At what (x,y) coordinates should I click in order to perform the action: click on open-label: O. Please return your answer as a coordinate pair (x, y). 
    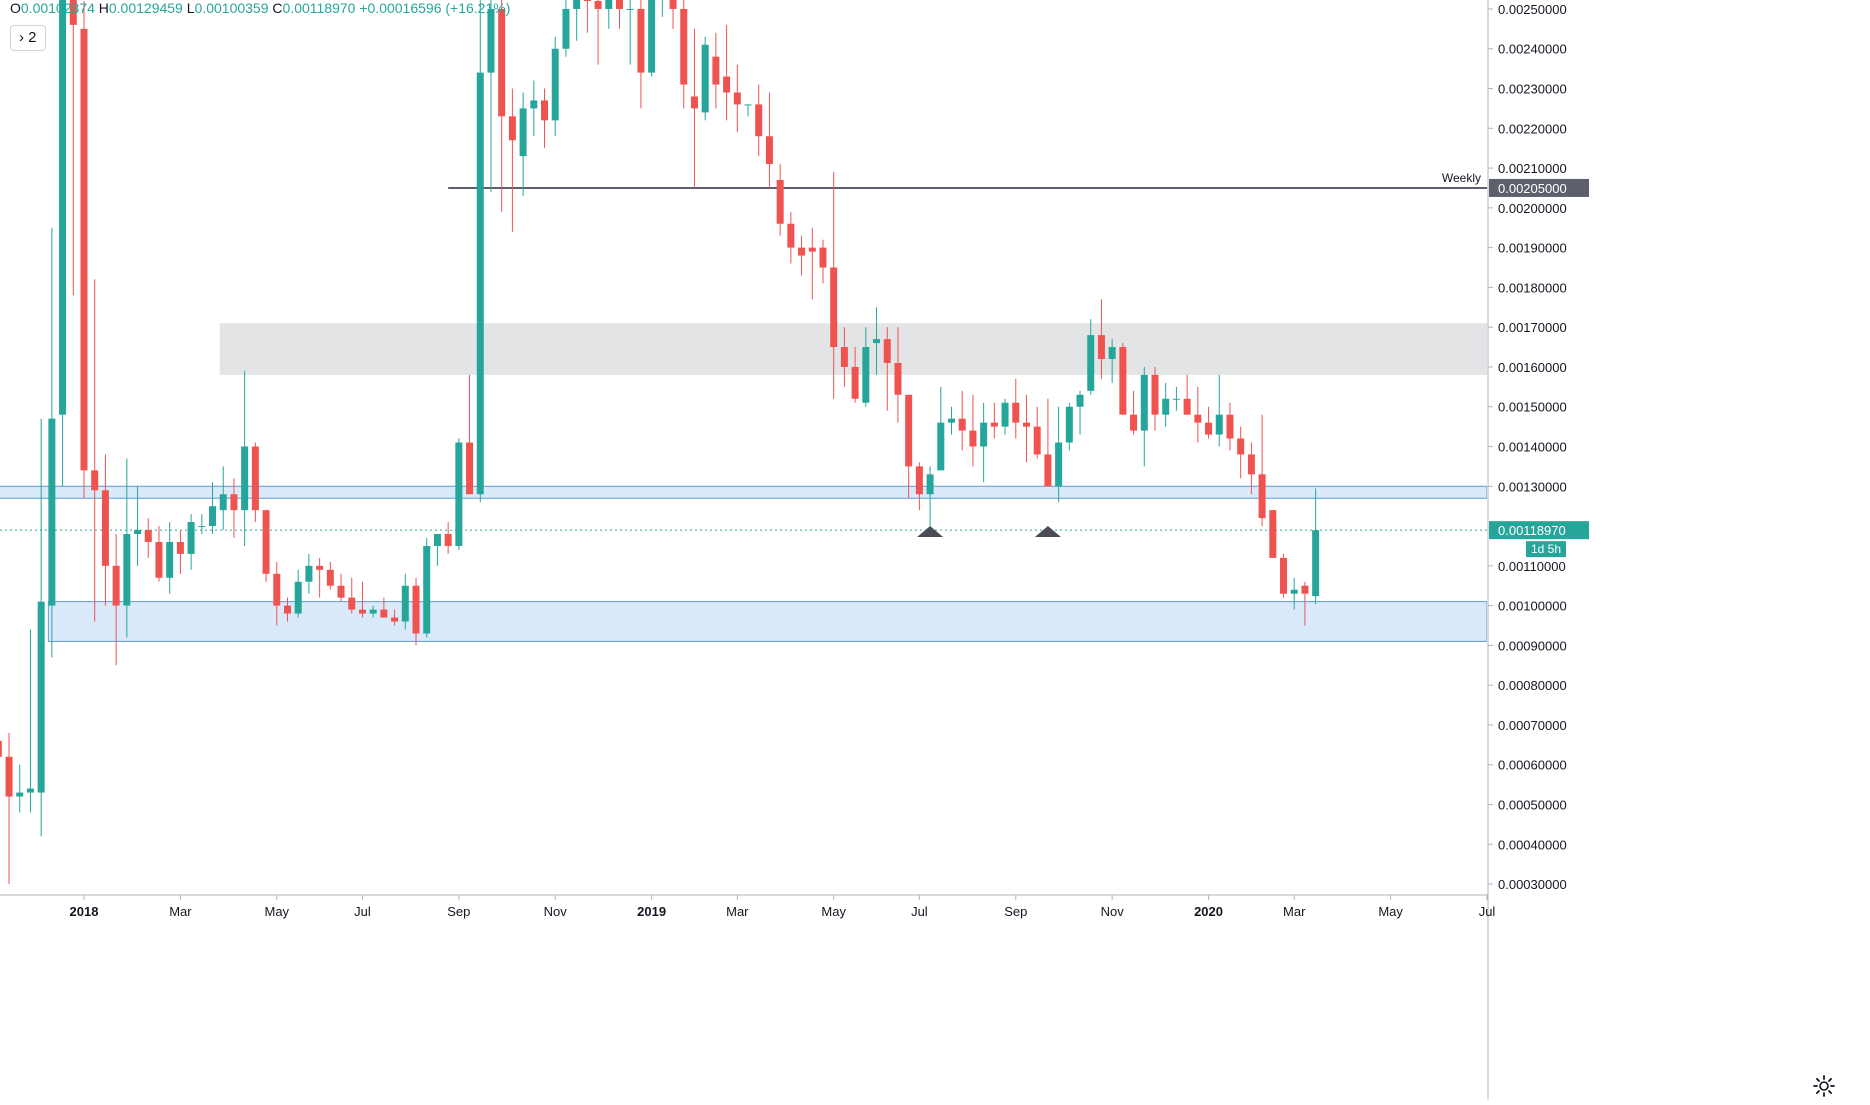
    Looking at the image, I should click on (15, 8).